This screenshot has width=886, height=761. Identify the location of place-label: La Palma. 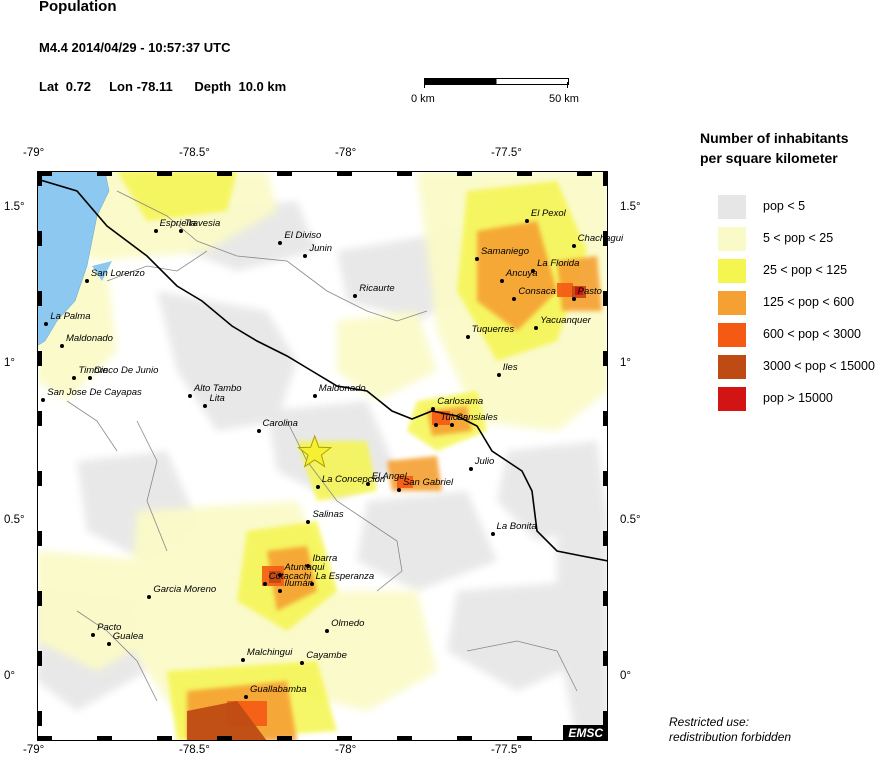
(70, 317).